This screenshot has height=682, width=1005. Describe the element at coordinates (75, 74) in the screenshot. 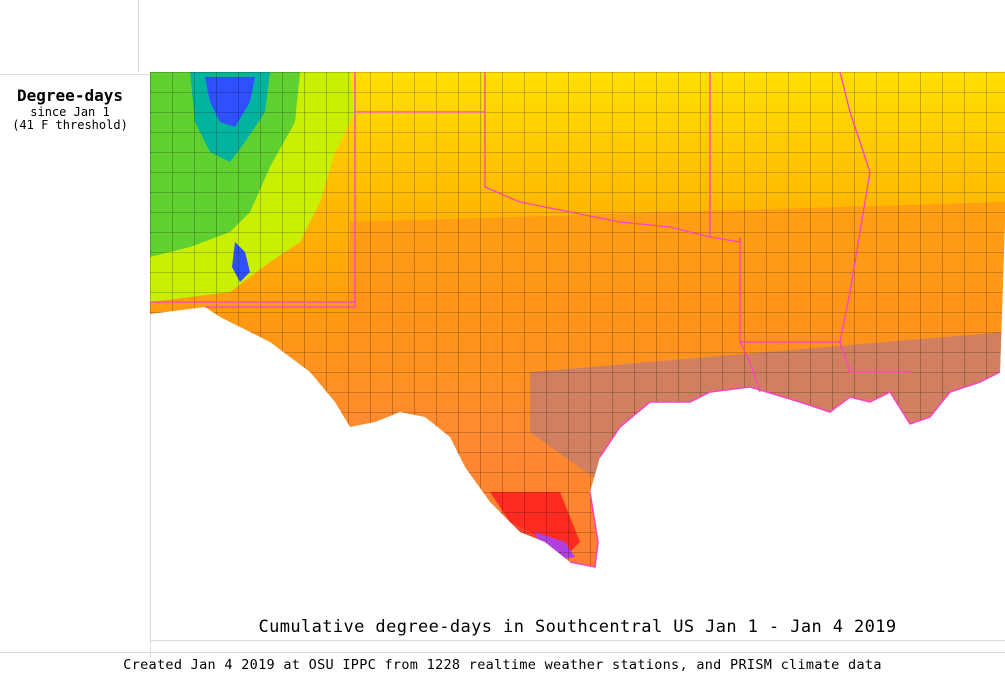

I see `frame-hline-top` at that location.